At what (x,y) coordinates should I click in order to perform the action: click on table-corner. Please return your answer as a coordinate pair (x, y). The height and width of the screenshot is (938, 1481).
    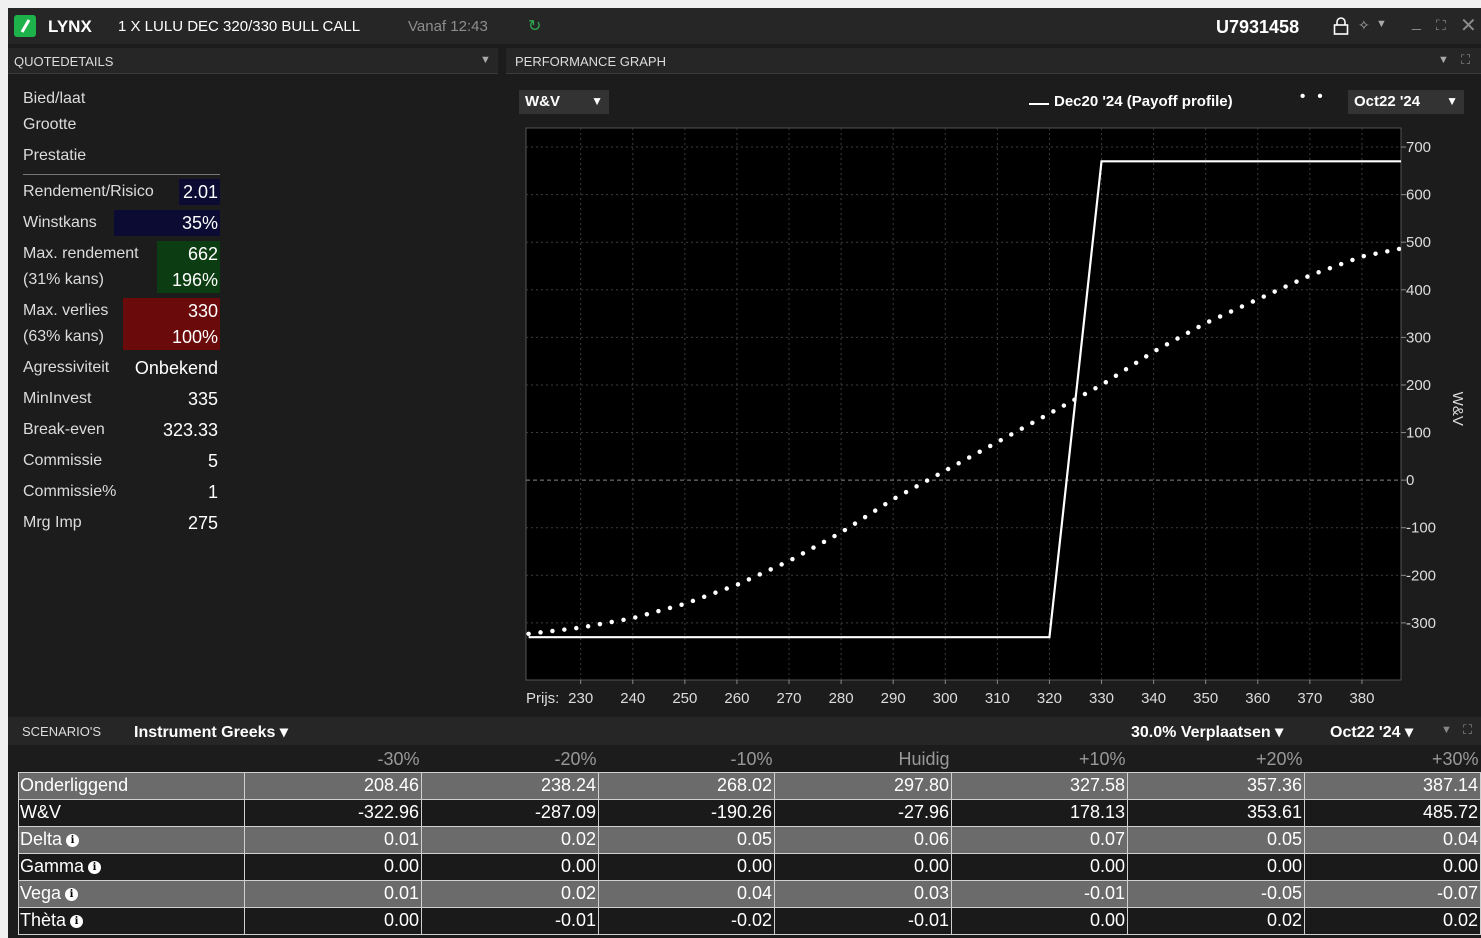
    Looking at the image, I should click on (132, 759).